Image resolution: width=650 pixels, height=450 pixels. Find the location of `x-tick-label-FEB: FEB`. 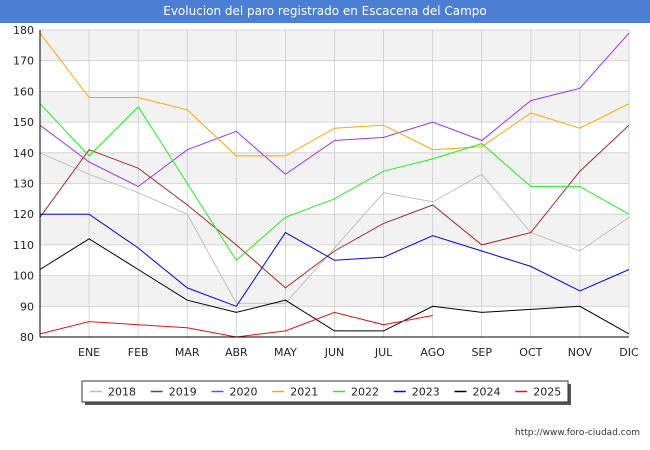

x-tick-label-FEB: FEB is located at coordinates (138, 352).